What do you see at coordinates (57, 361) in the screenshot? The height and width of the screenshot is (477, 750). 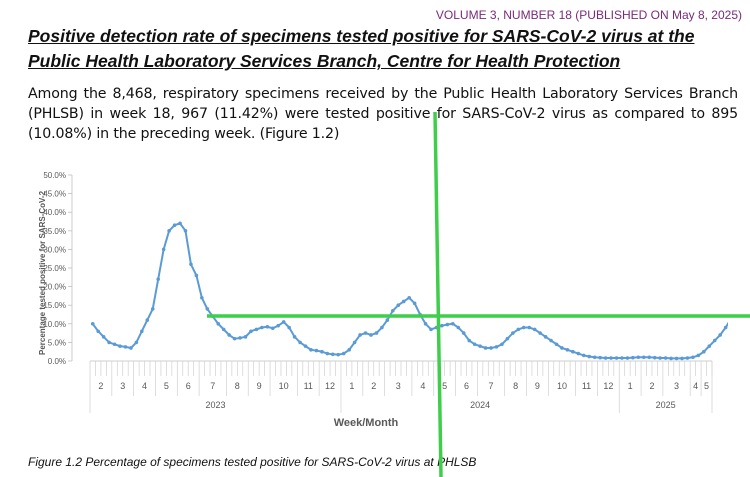 I see `y-tick-label: 0.0%` at bounding box center [57, 361].